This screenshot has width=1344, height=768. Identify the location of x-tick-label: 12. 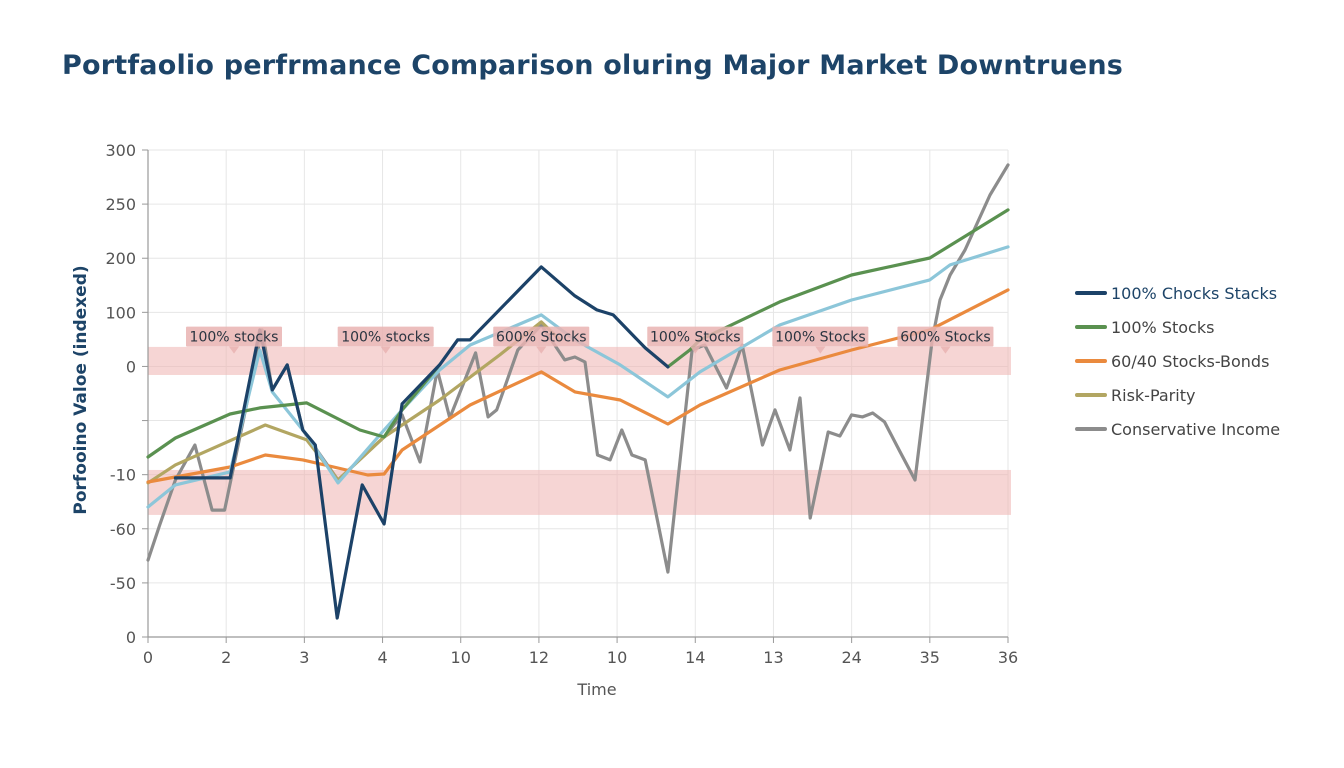
(539, 657).